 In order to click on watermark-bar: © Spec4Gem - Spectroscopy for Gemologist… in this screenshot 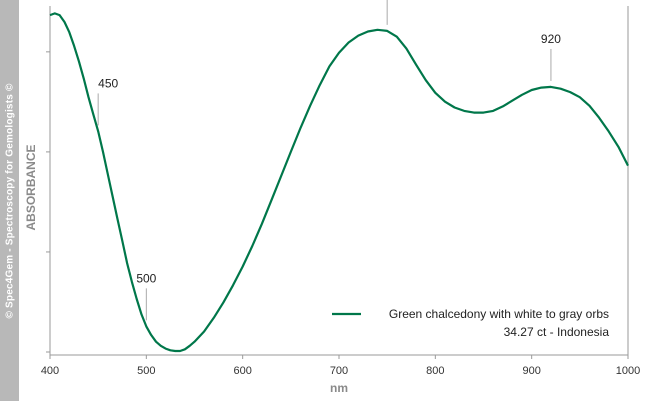, I will do `click(9, 200)`.